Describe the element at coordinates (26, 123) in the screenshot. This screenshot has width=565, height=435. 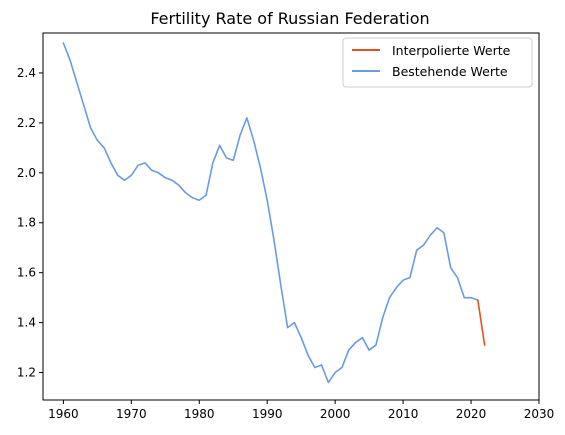
I see `y-tick-label: 2.2` at that location.